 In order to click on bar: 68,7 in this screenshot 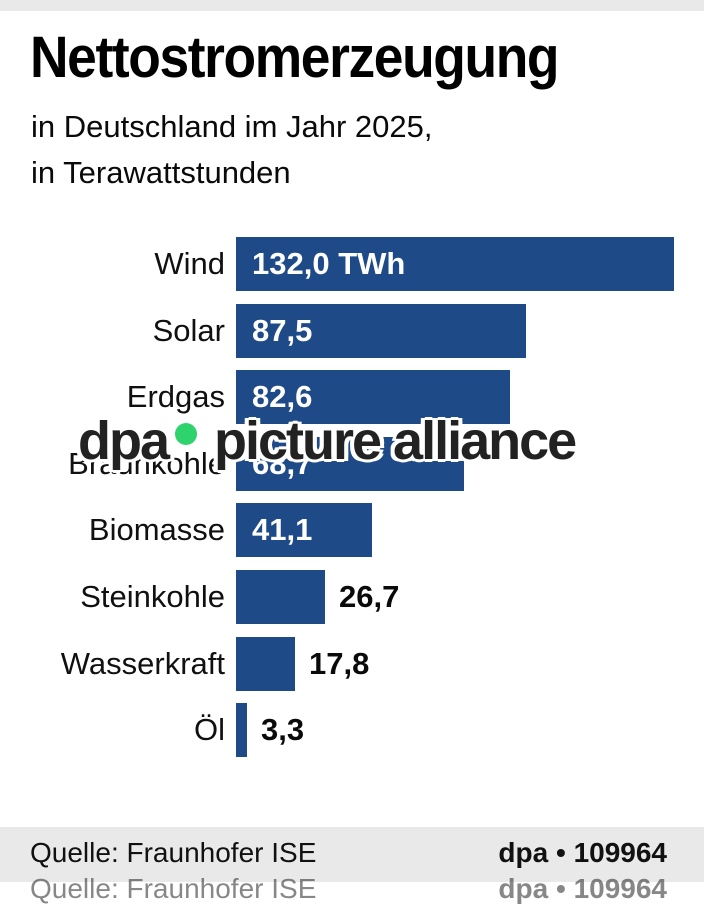, I will do `click(350, 463)`.